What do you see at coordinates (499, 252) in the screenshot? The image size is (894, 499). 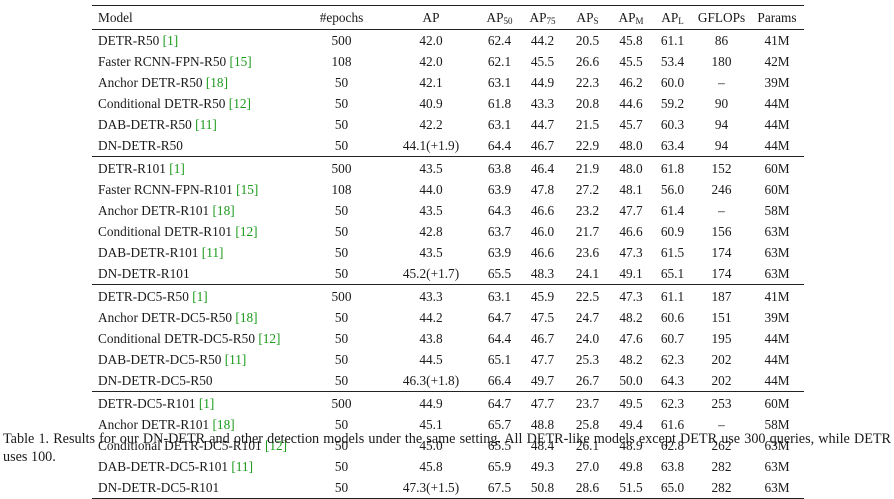 I see `cell-ap50: 63.9` at bounding box center [499, 252].